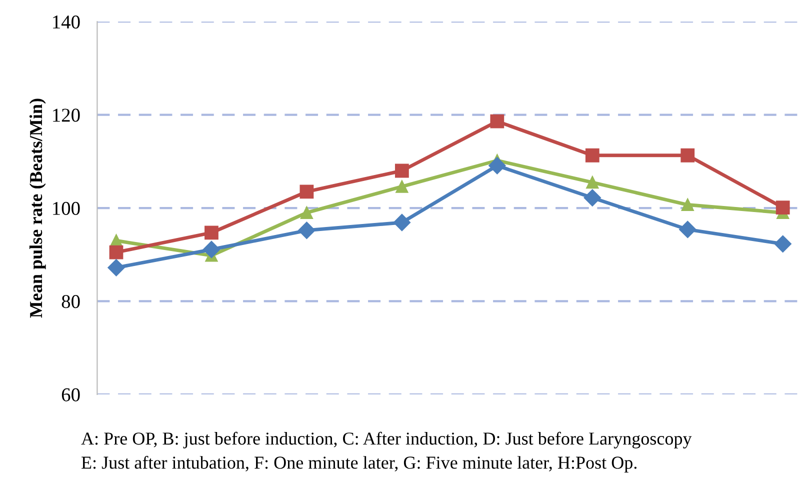 This screenshot has width=810, height=481. What do you see at coordinates (386, 440) in the screenshot?
I see `text: A: Pre OP, B: just before induction, C: After induction, D: Just before Laryngoscopy` at bounding box center [386, 440].